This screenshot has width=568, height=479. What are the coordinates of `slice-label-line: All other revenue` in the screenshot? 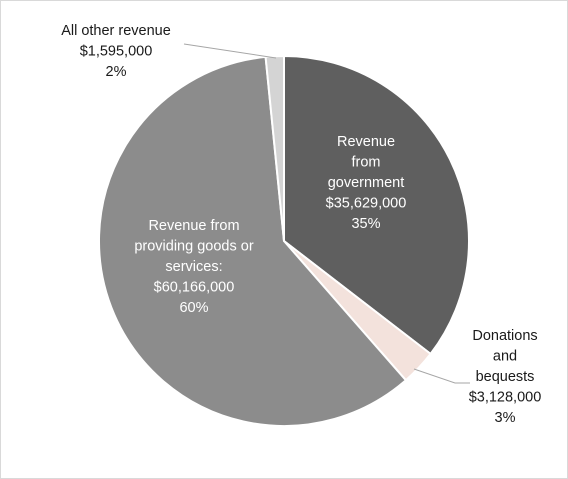 It's located at (116, 31).